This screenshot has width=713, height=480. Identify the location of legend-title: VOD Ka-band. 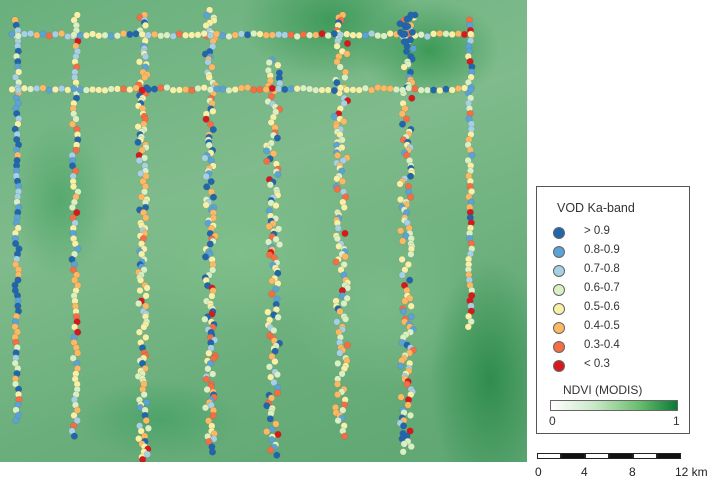
(596, 208).